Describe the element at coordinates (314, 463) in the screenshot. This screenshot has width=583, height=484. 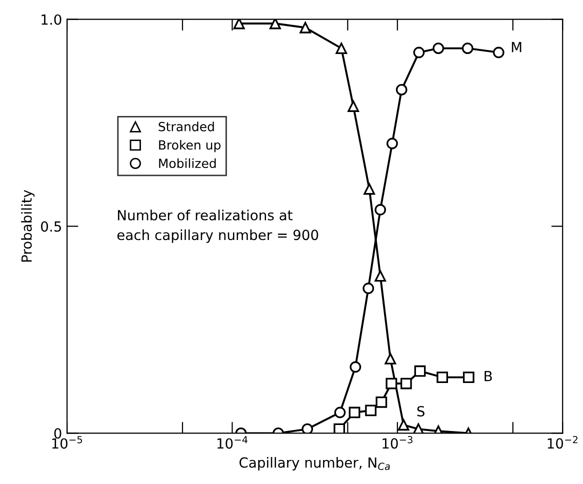
I see `x-axis-title: Capillary number, N$_{Ca}$` at that location.